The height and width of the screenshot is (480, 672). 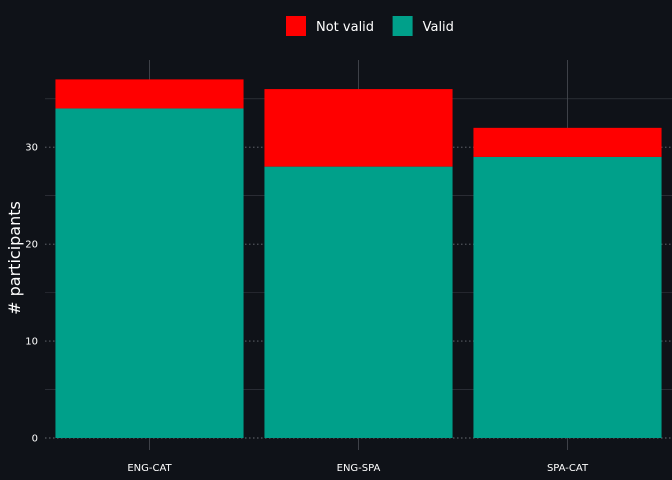 I want to click on legend-key-not-valid, so click(x=296, y=26).